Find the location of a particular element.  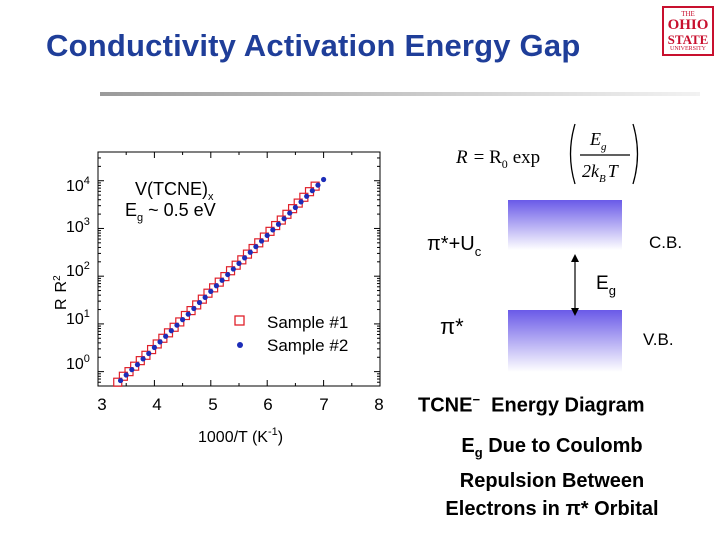

x-tick-label-4: 4 is located at coordinates (156, 404).